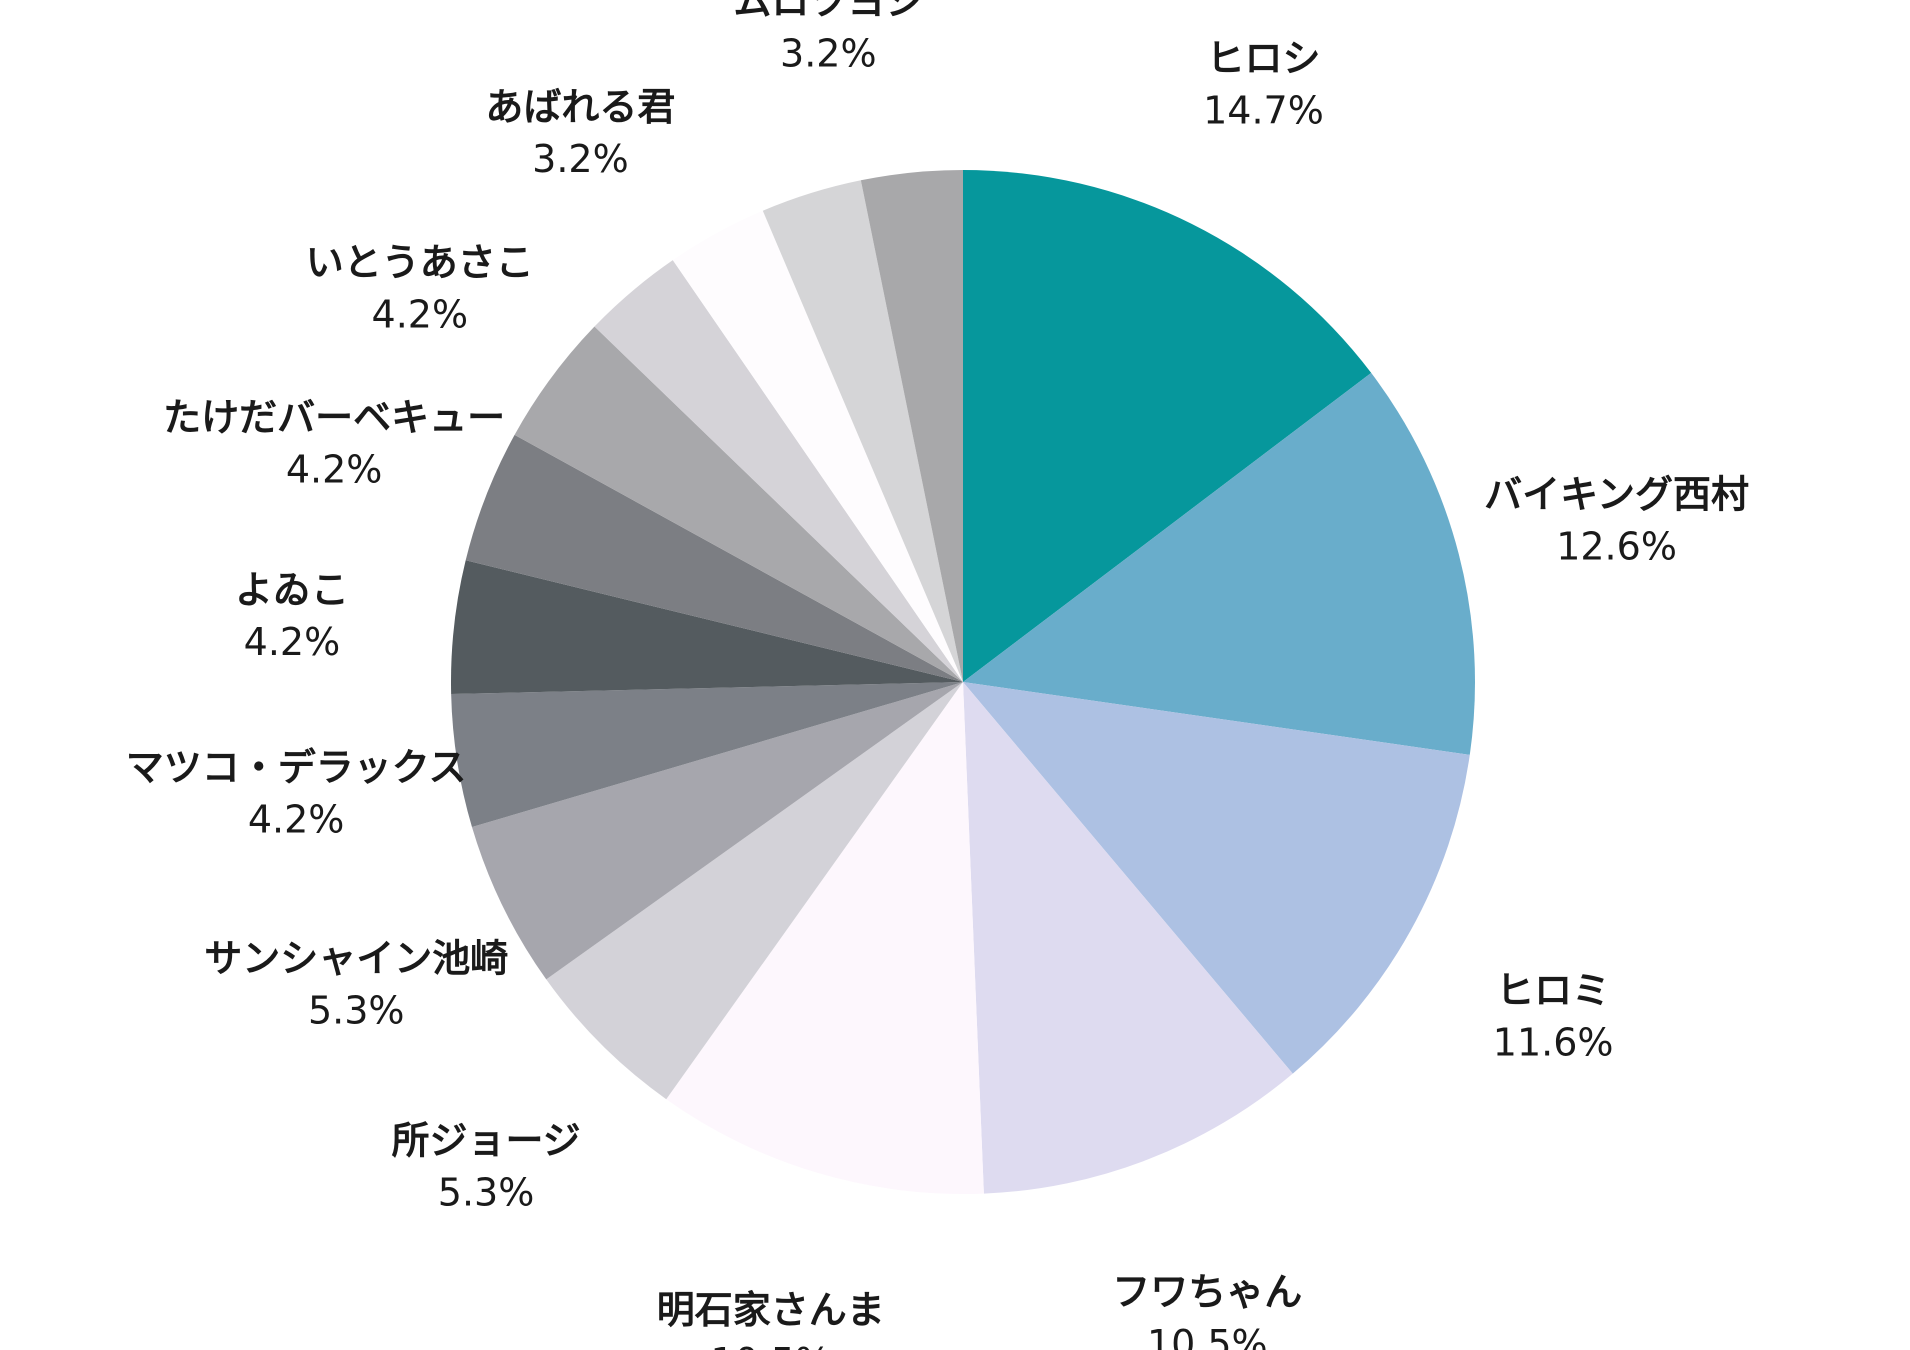 The image size is (1910, 1350). I want to click on slice-label: バイキング西村, so click(1616, 494).